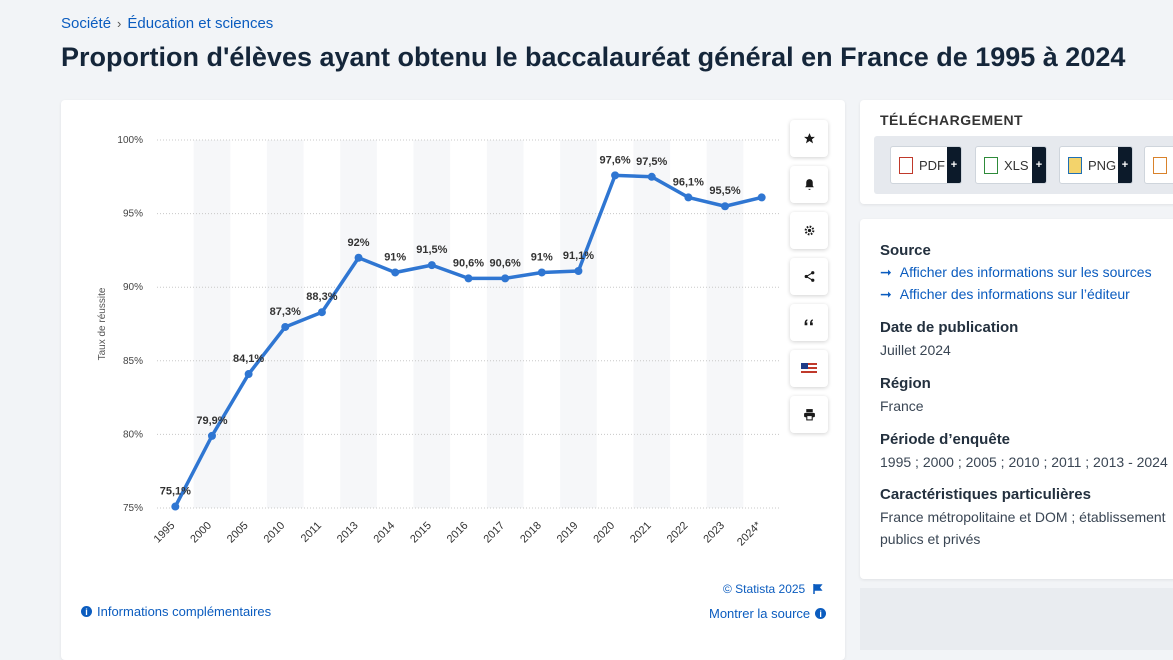  I want to click on download-xls-button: XLS +, so click(1011, 165).